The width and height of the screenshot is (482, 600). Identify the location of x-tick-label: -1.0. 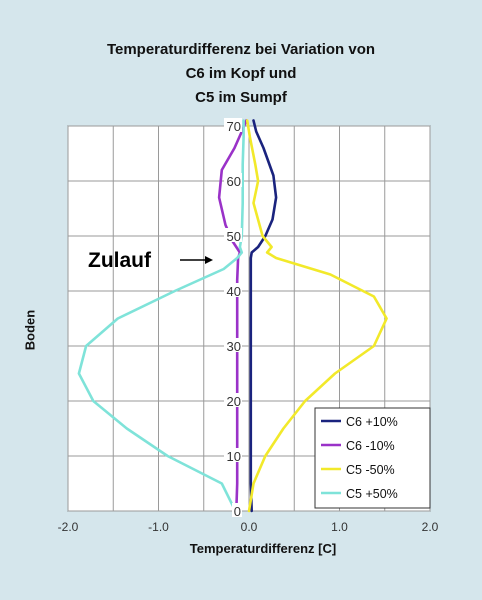
(158, 527).